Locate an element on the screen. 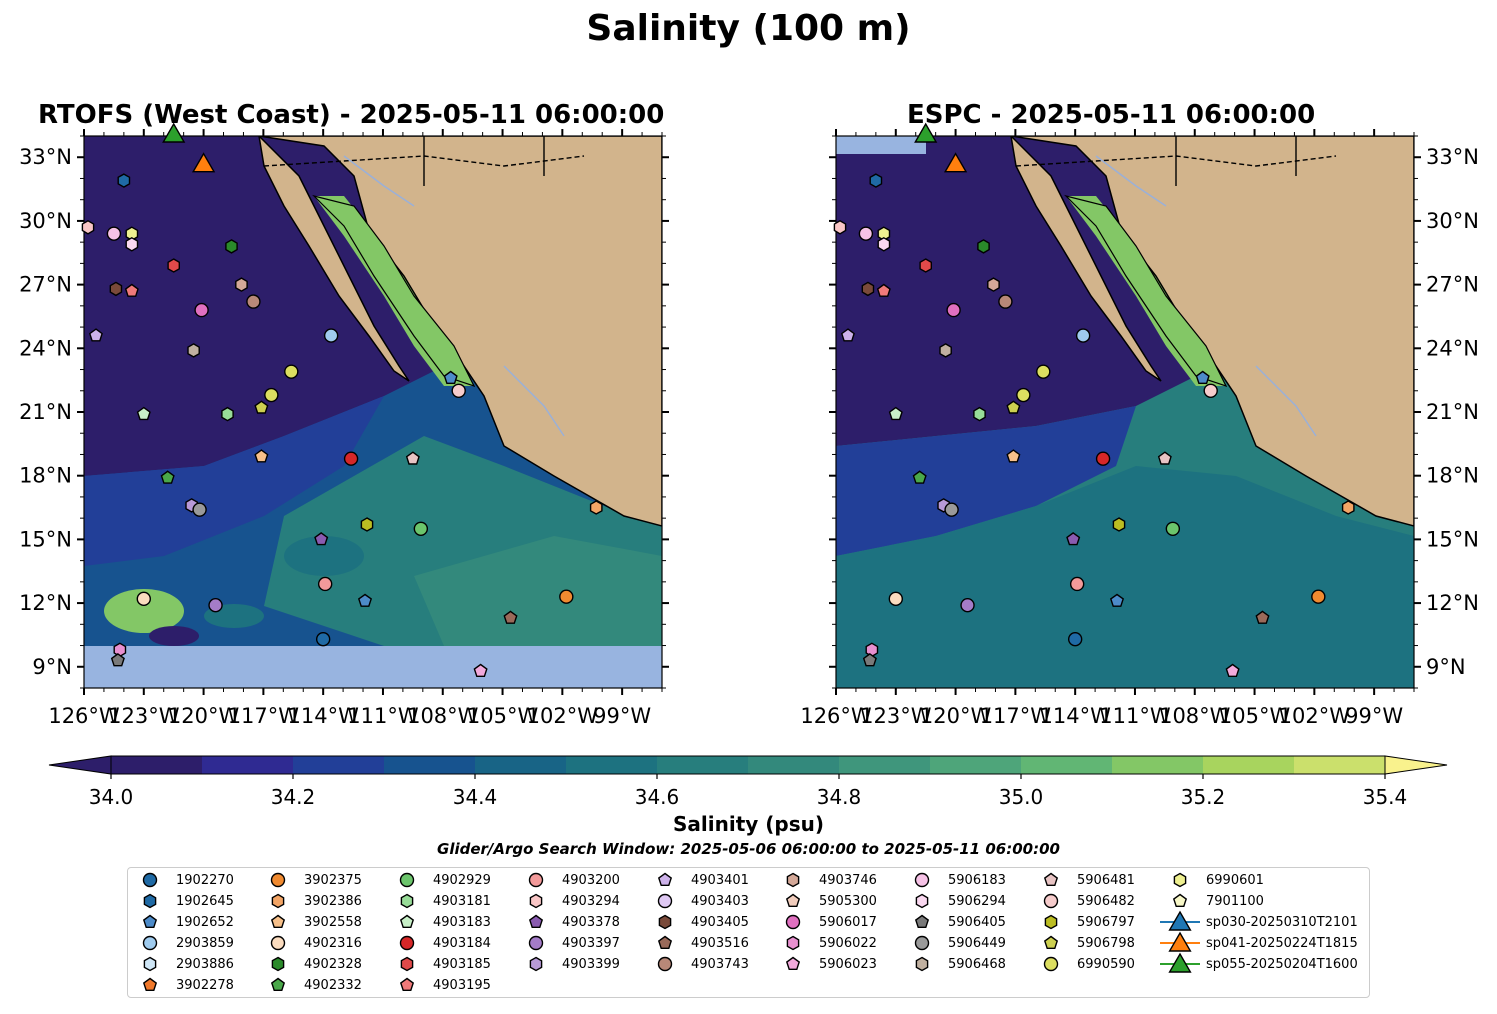 The image size is (1497, 1014). observation-sp041-20250224T1815 is located at coordinates (203, 162).